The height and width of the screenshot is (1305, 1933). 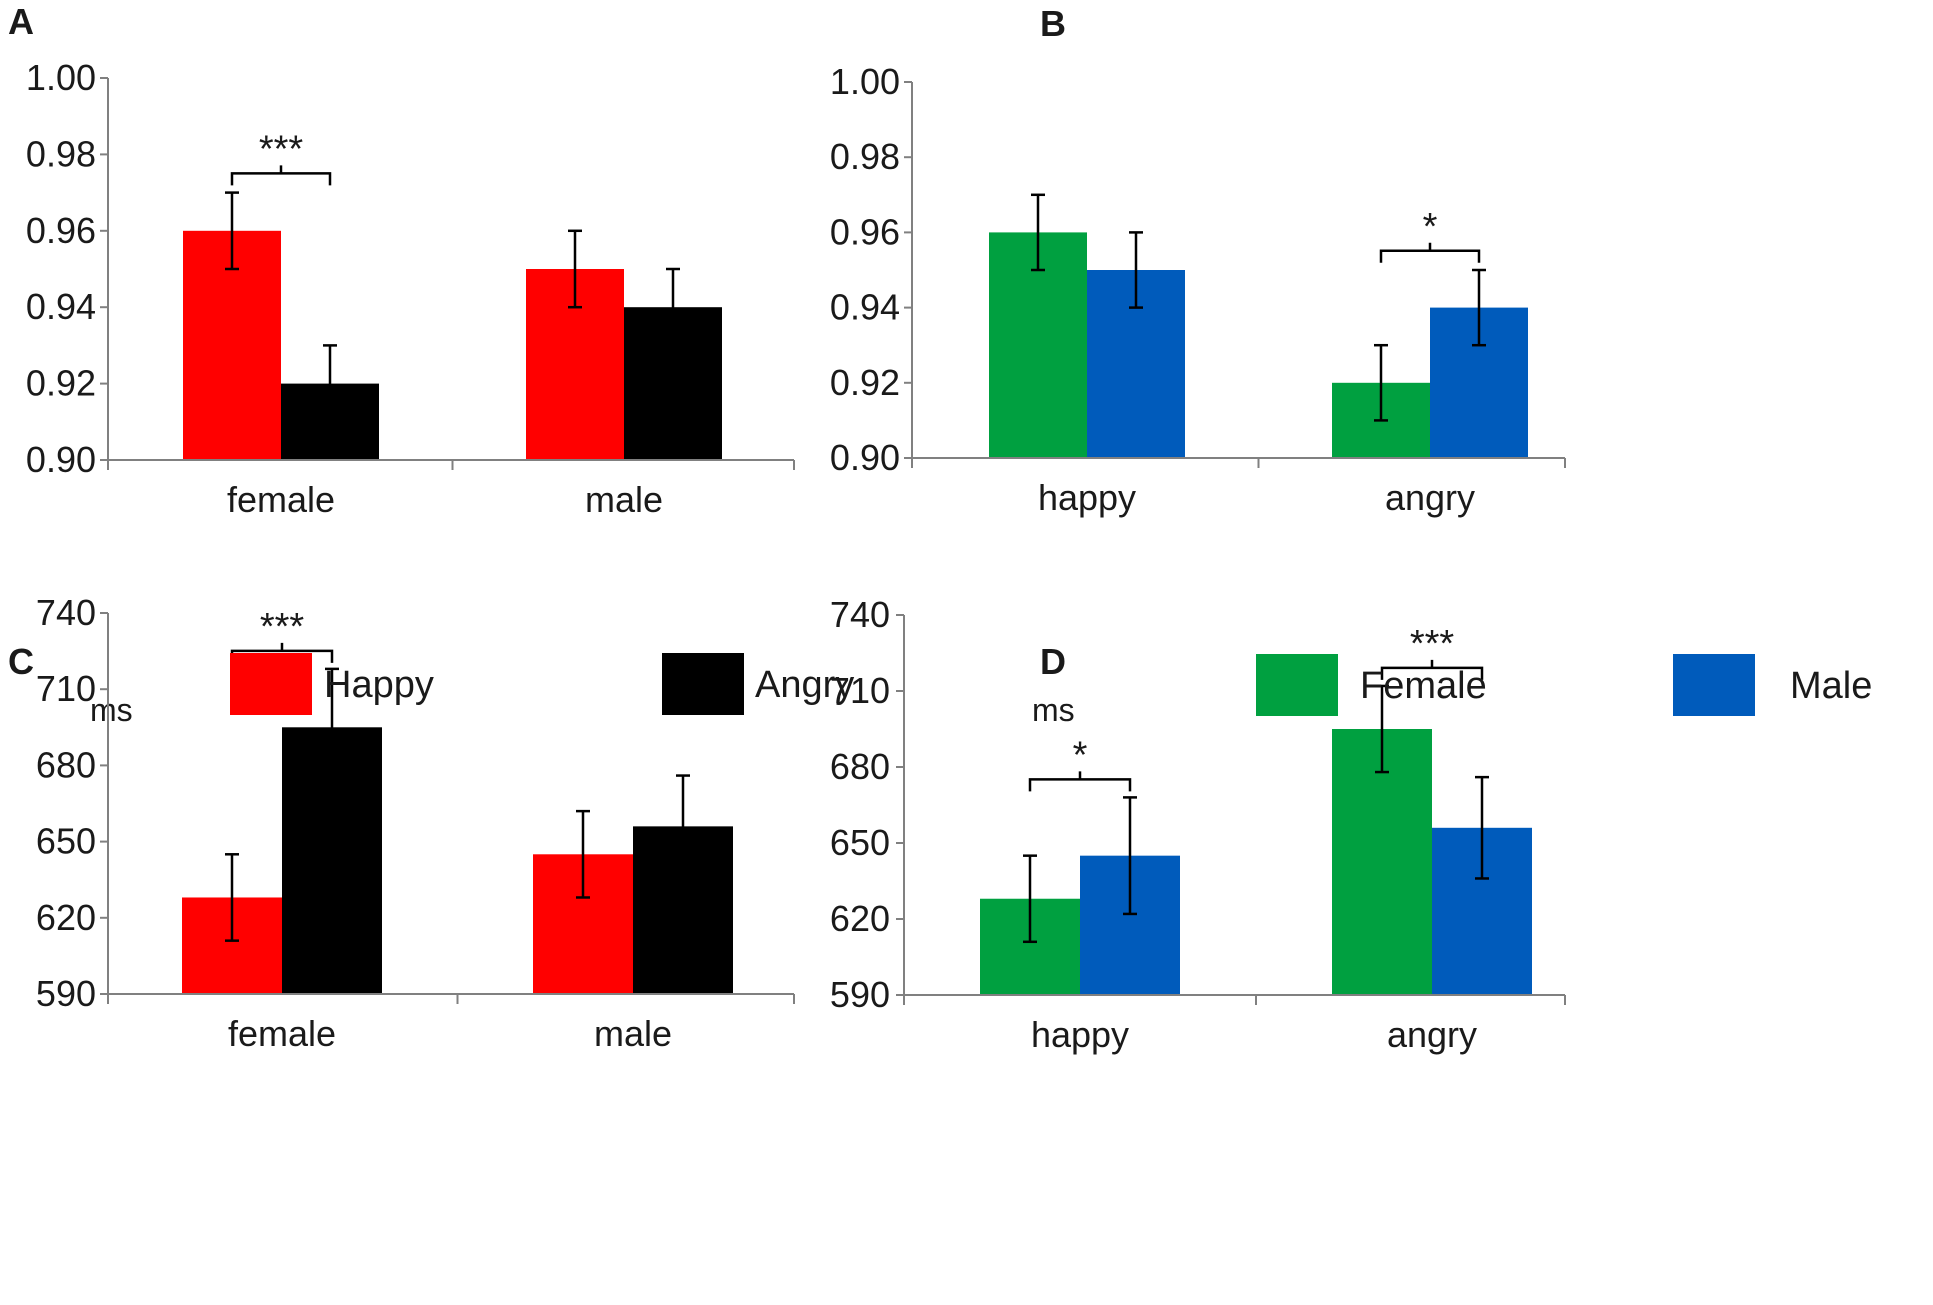 I want to click on legend-2: Female Male, so click(x=1564, y=685).